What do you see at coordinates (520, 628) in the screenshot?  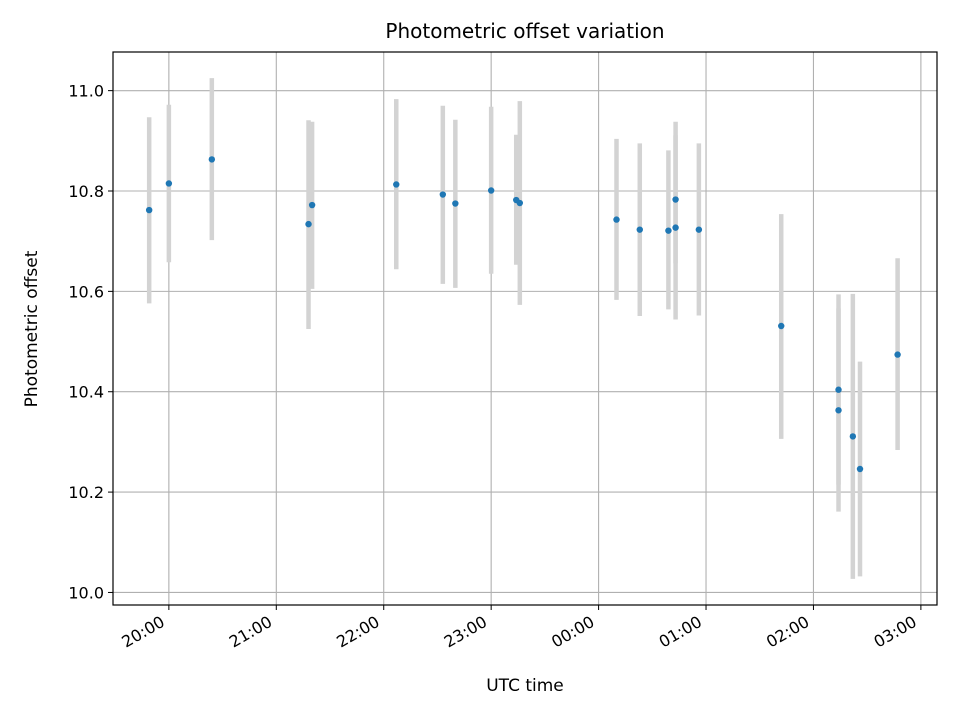 I see `x-axis-ticks: 20:00 21:00 22:00 23:00 00:00 01:00 02:00 03:00` at bounding box center [520, 628].